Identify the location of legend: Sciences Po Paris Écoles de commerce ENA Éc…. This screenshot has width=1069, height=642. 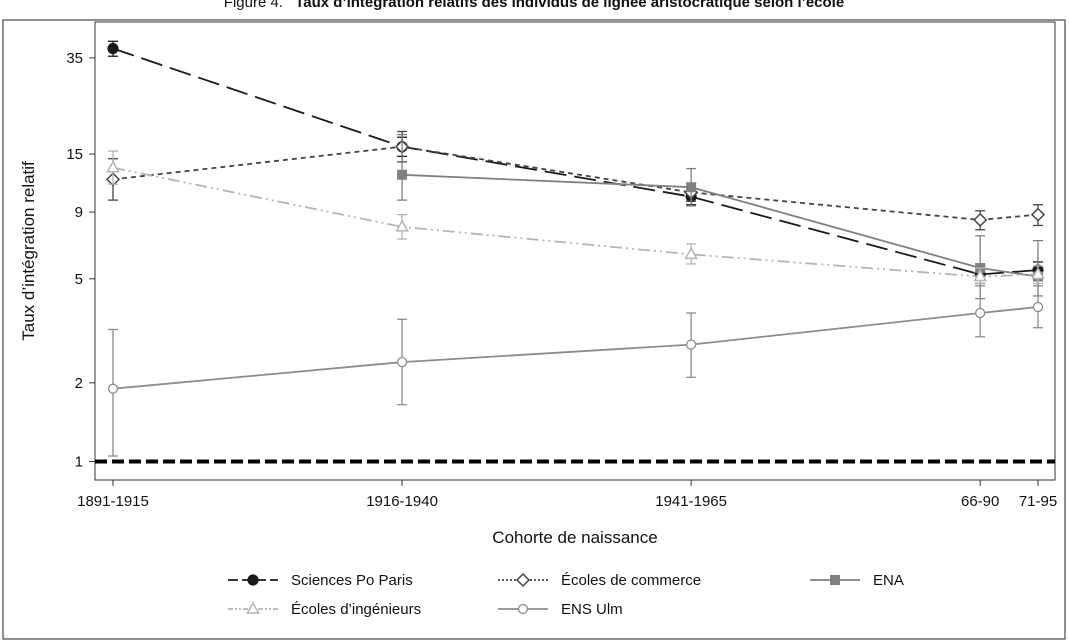
(566, 595).